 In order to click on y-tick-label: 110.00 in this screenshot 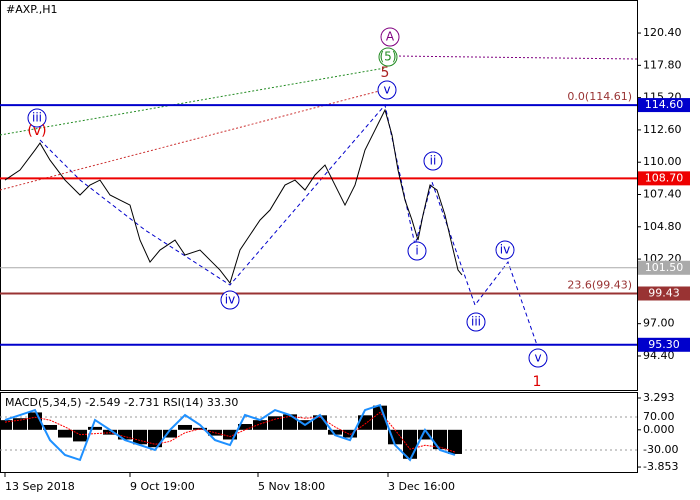, I will do `click(662, 161)`.